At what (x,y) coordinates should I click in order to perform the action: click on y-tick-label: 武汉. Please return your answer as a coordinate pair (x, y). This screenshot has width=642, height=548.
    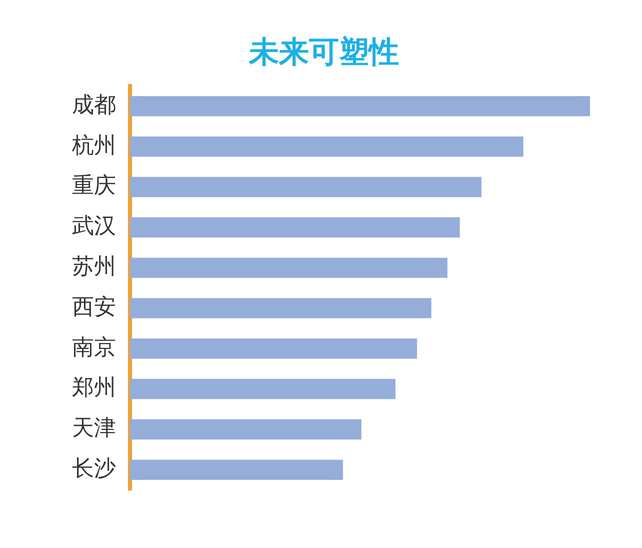
    Looking at the image, I should click on (94, 227).